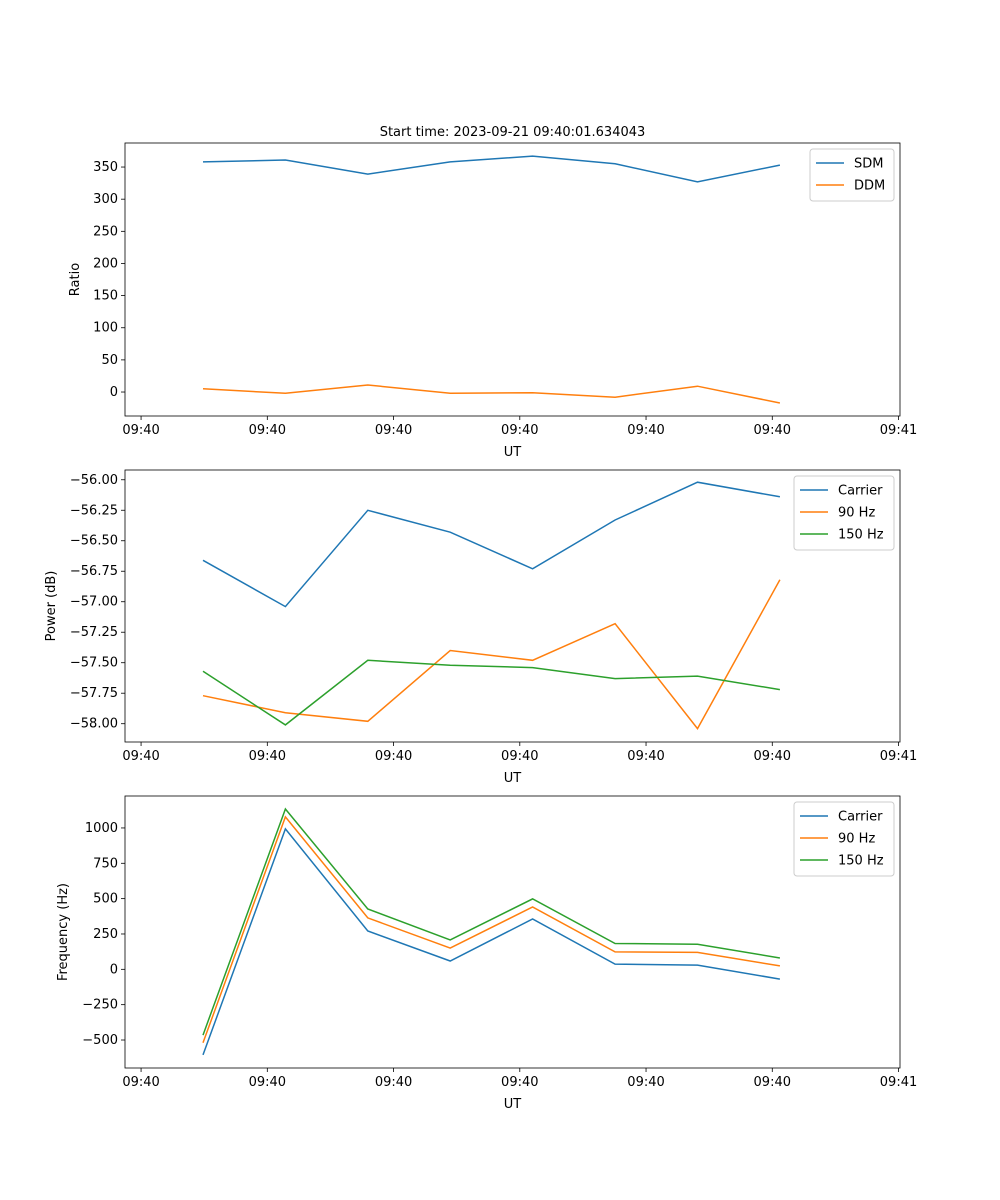  What do you see at coordinates (105, 863) in the screenshot?
I see `y-tick-label: 750` at bounding box center [105, 863].